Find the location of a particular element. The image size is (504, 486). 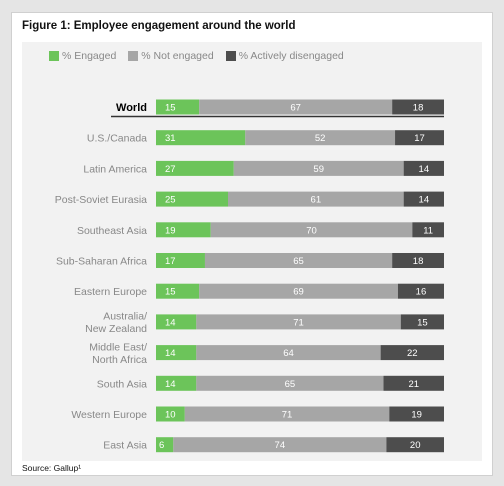

data-label-sub-saharan-africa-not-engaged: 65 is located at coordinates (298, 261).